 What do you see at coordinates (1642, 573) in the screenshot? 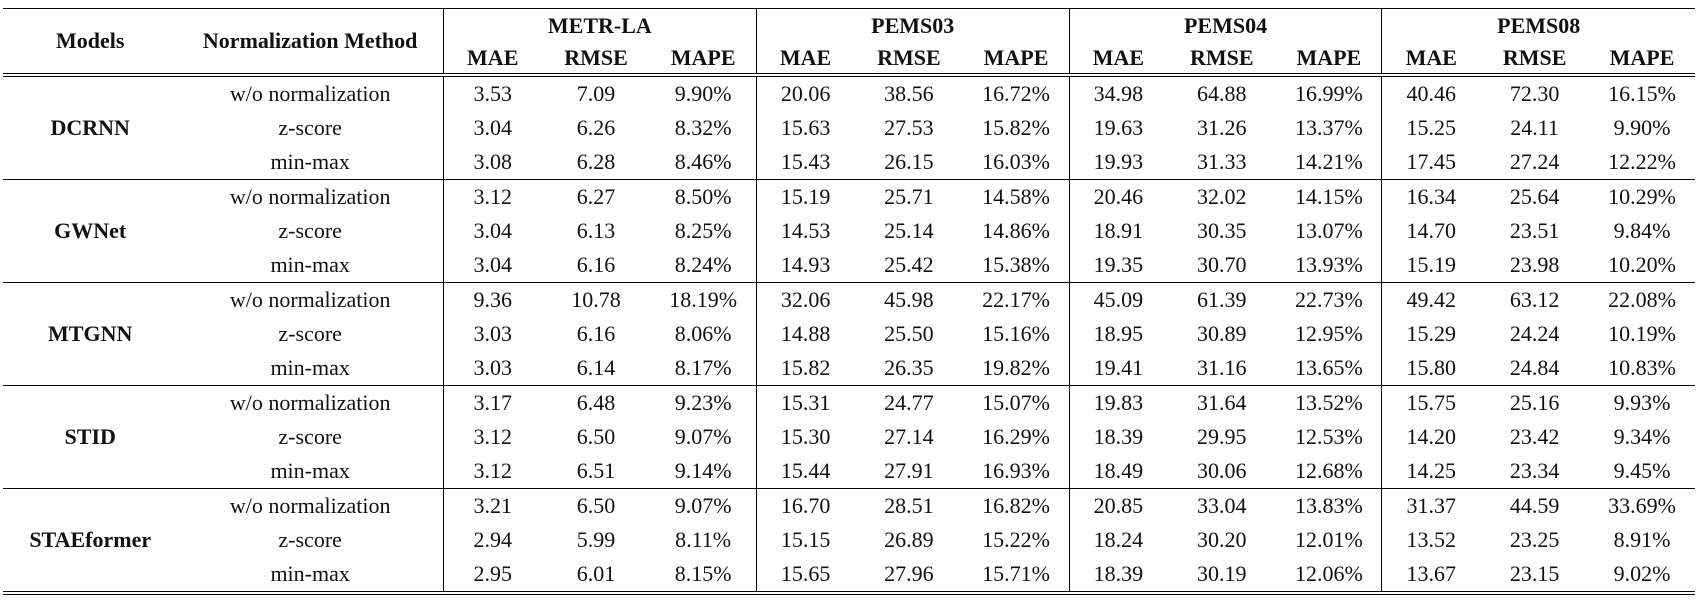
I see `metric-value: 9.02%` at bounding box center [1642, 573].